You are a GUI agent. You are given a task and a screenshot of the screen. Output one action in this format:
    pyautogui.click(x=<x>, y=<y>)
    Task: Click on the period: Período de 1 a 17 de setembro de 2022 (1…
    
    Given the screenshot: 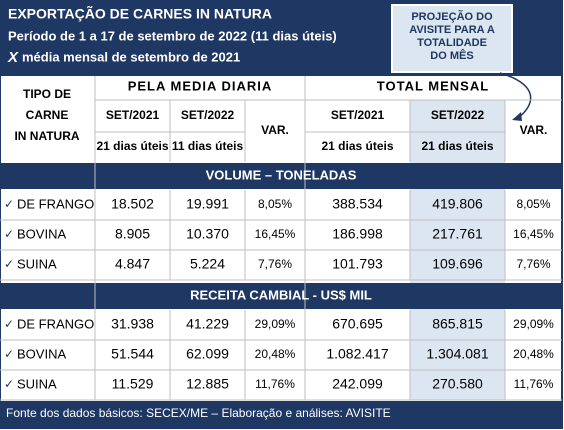 What is the action you would take?
    pyautogui.click(x=172, y=35)
    